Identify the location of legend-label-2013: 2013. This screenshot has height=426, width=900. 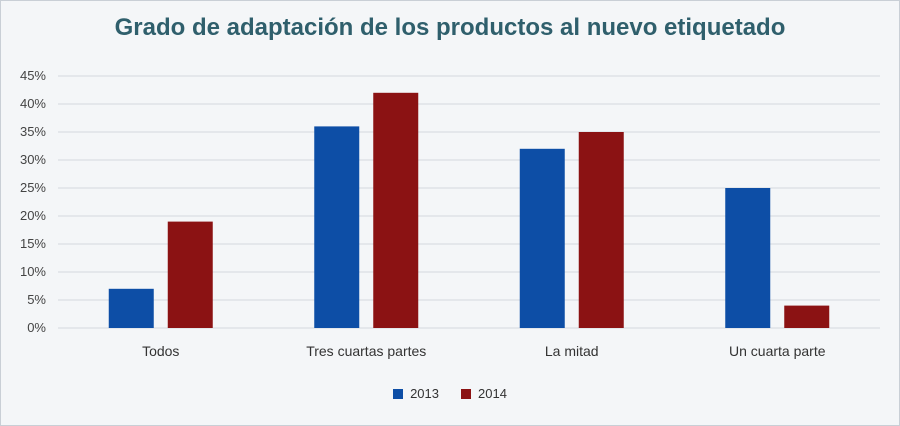
(424, 393).